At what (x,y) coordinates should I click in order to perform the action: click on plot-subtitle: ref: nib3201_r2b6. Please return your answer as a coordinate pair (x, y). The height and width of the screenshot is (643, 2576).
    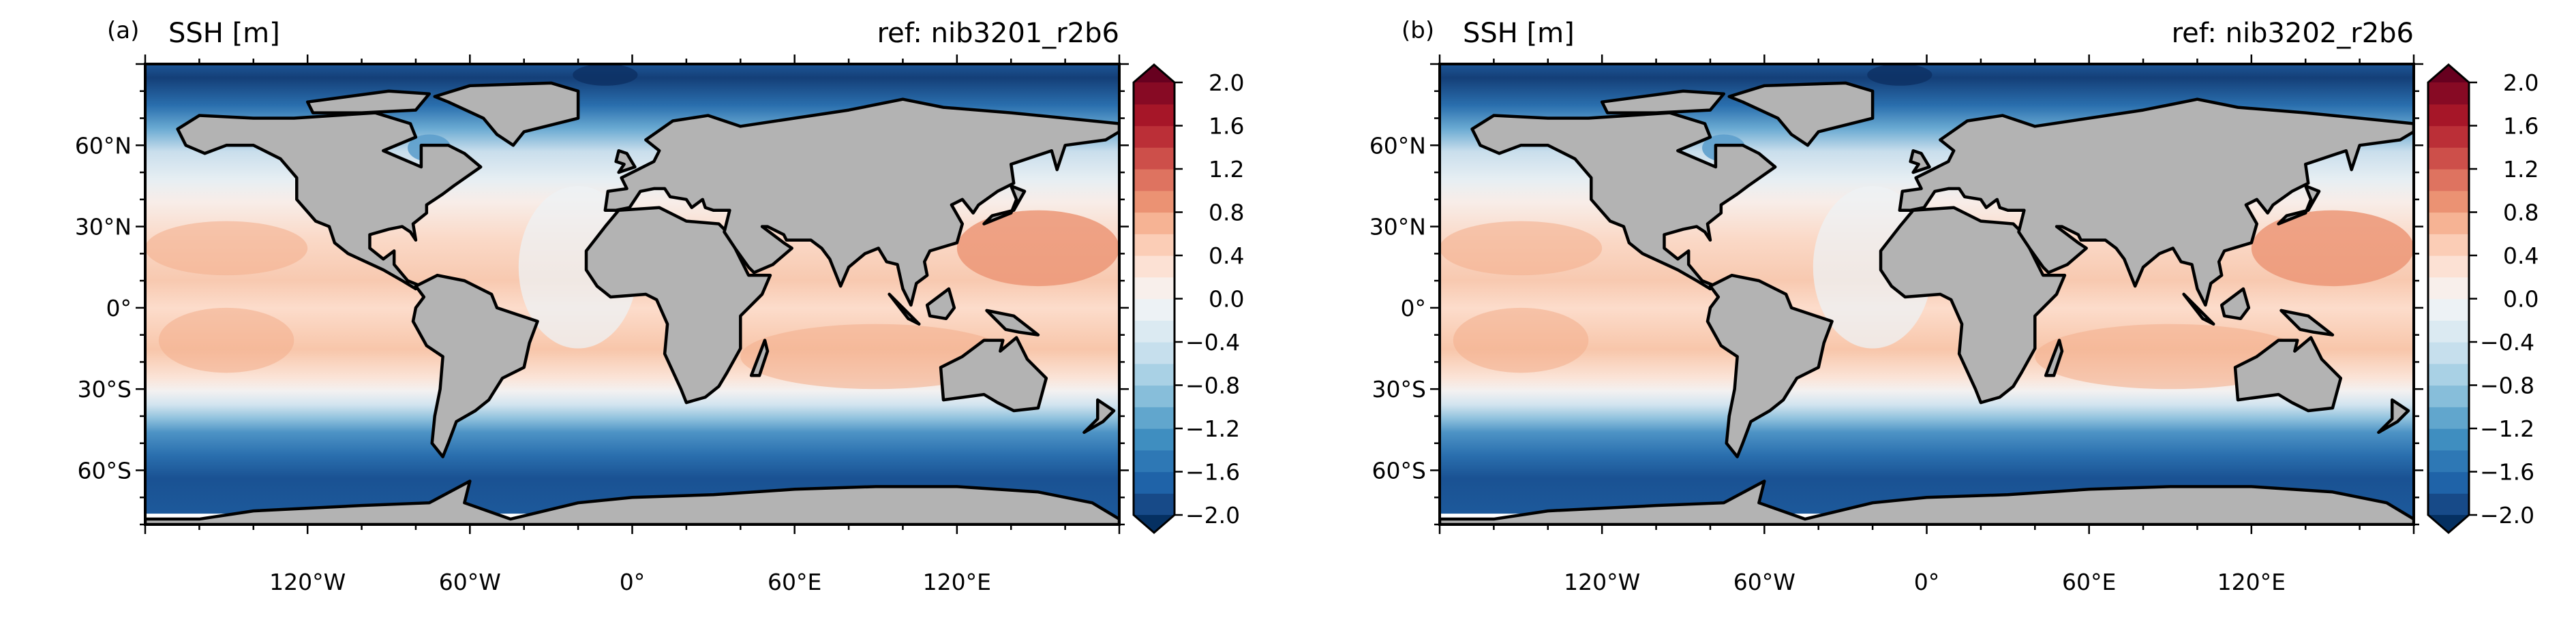
    Looking at the image, I should click on (998, 33).